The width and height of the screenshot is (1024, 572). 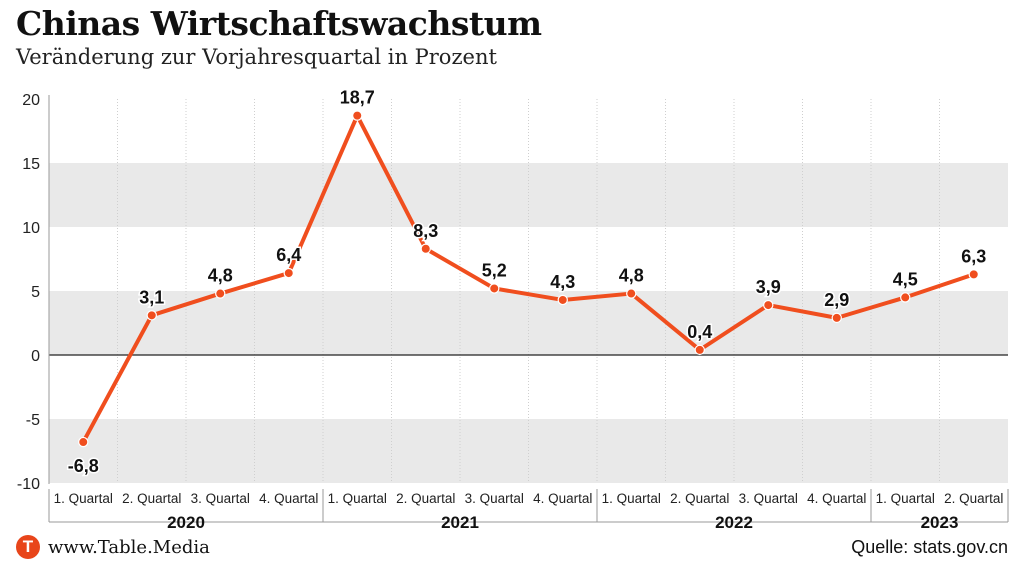 What do you see at coordinates (528, 323) in the screenshot?
I see `grid-band` at bounding box center [528, 323].